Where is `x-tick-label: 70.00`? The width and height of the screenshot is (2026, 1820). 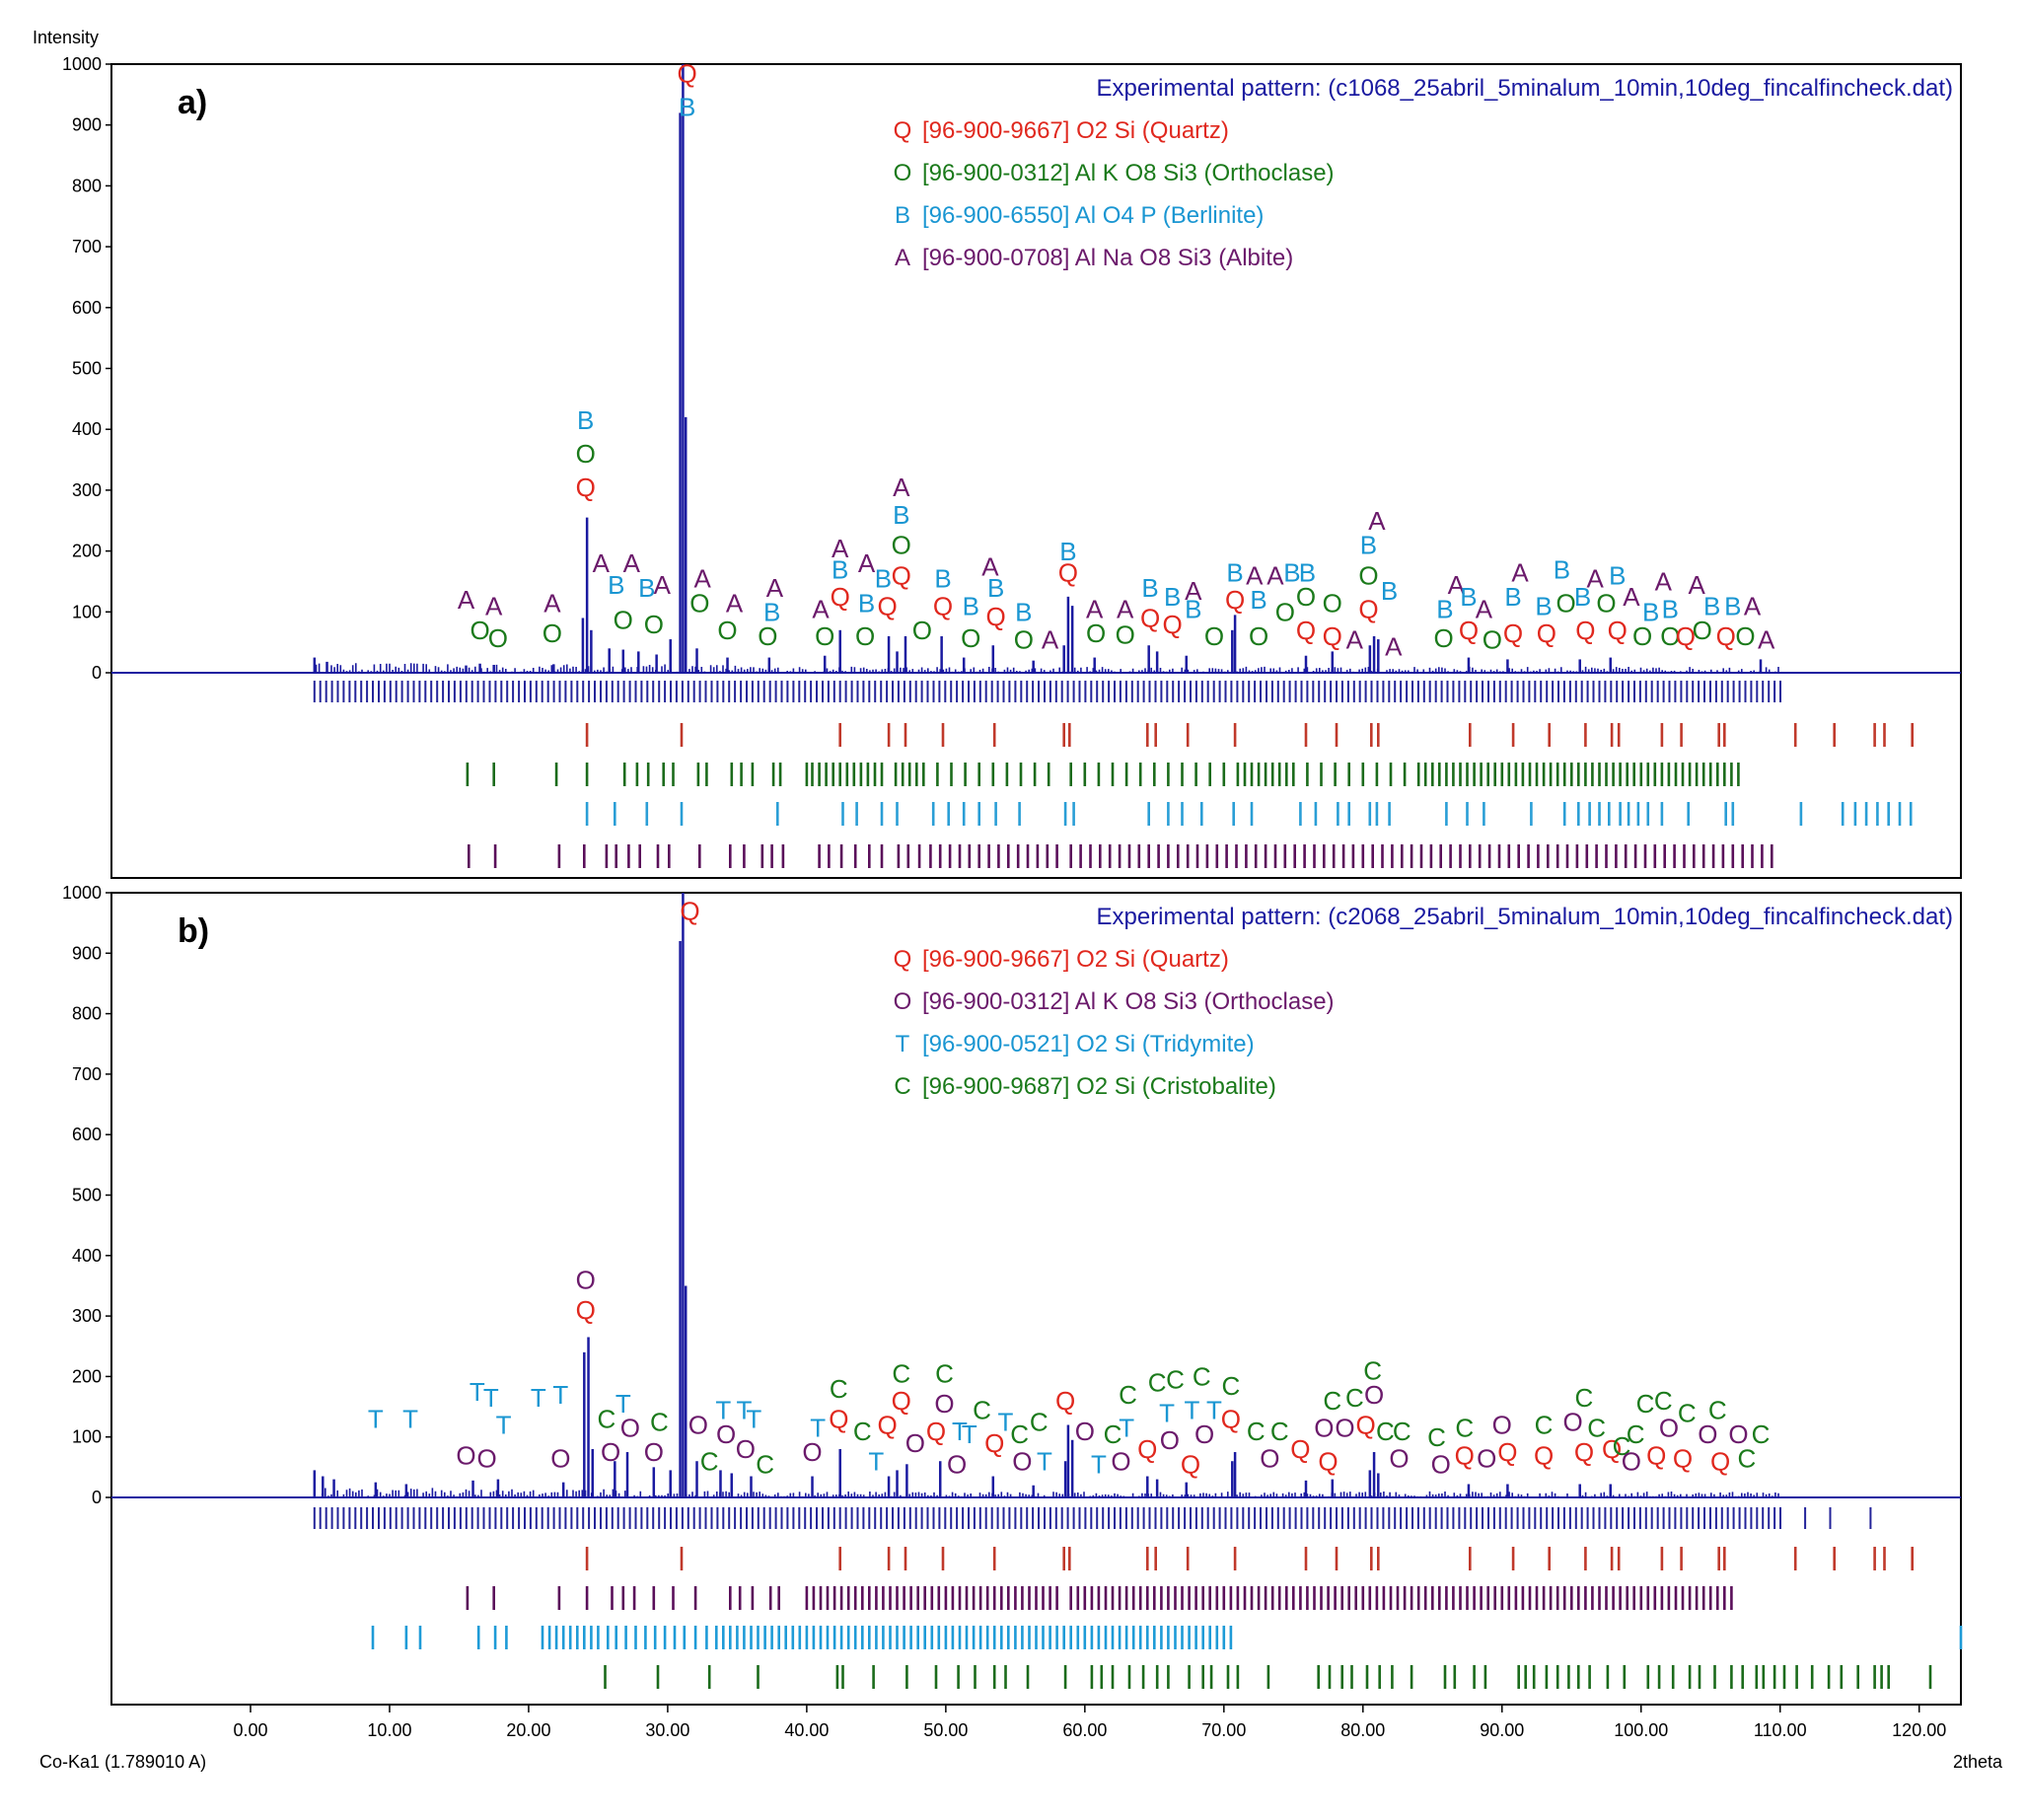
x-tick-label: 70.00 is located at coordinates (1223, 1730).